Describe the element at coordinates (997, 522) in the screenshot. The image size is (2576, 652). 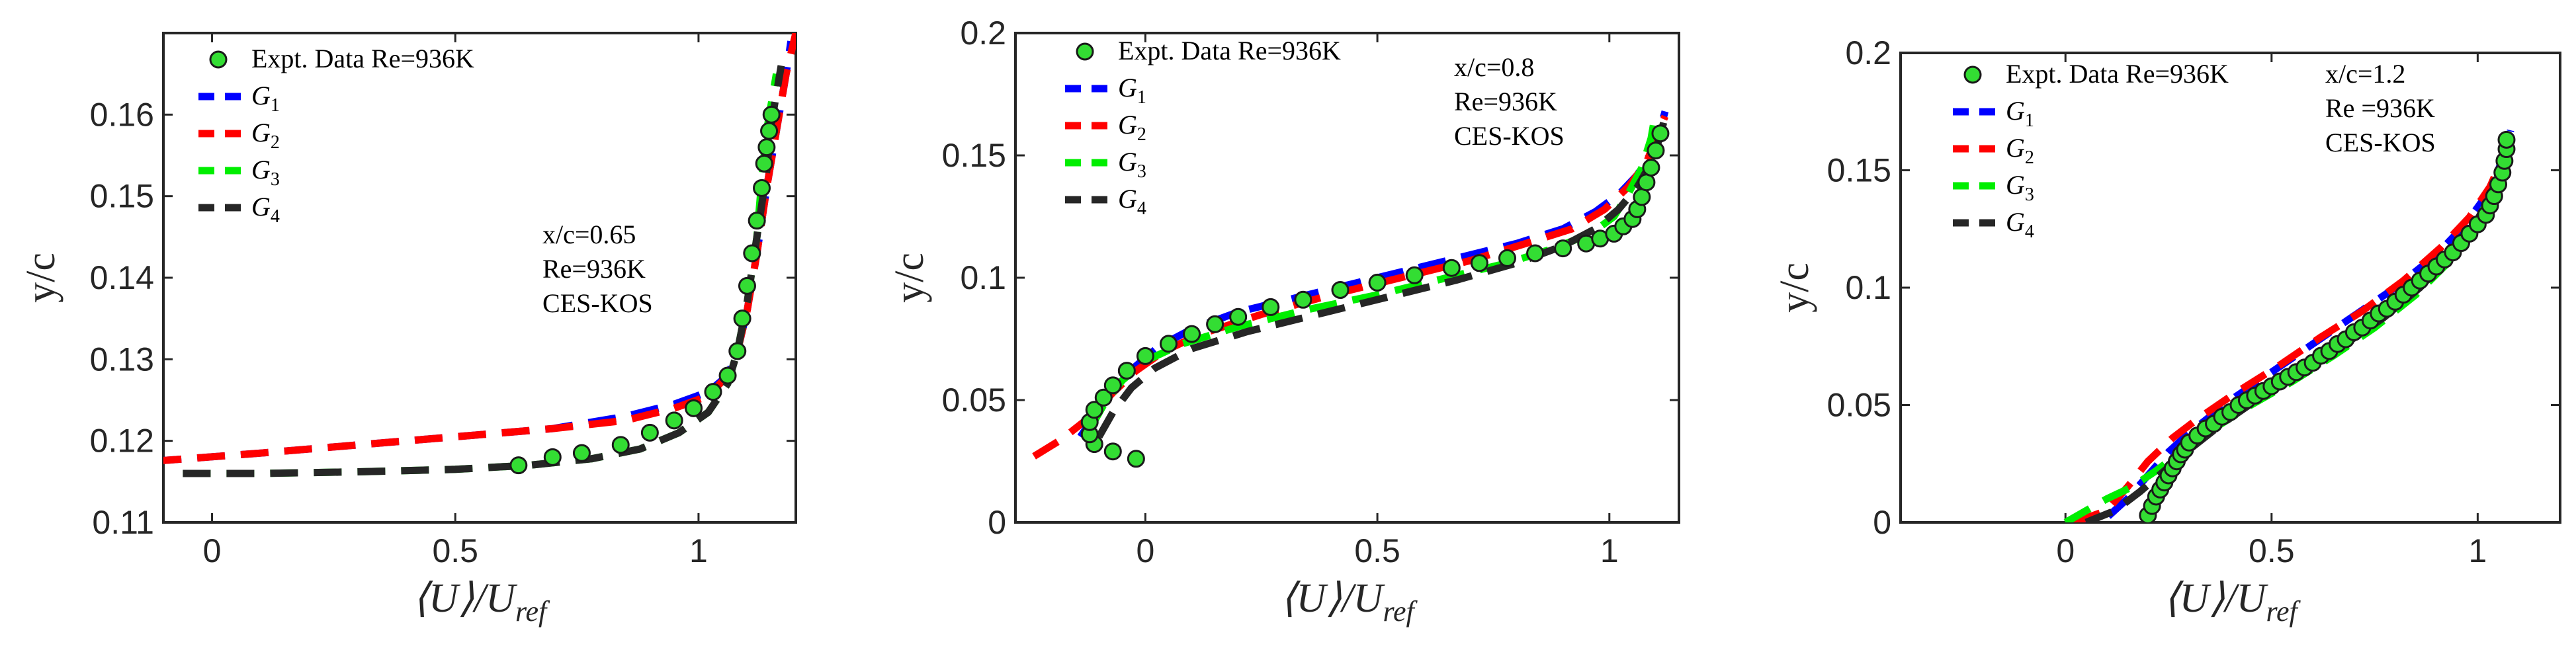
I see `y-tick-label: 0` at that location.